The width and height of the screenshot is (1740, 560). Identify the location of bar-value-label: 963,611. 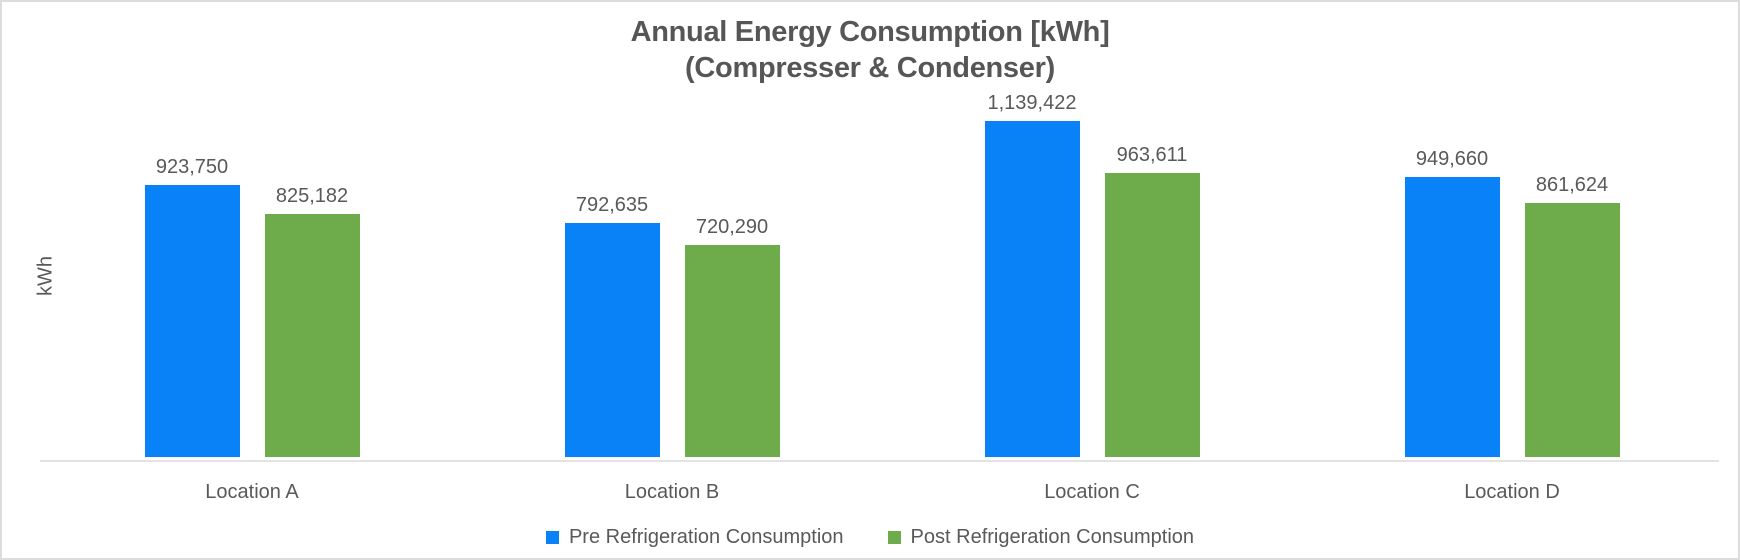
(1152, 155).